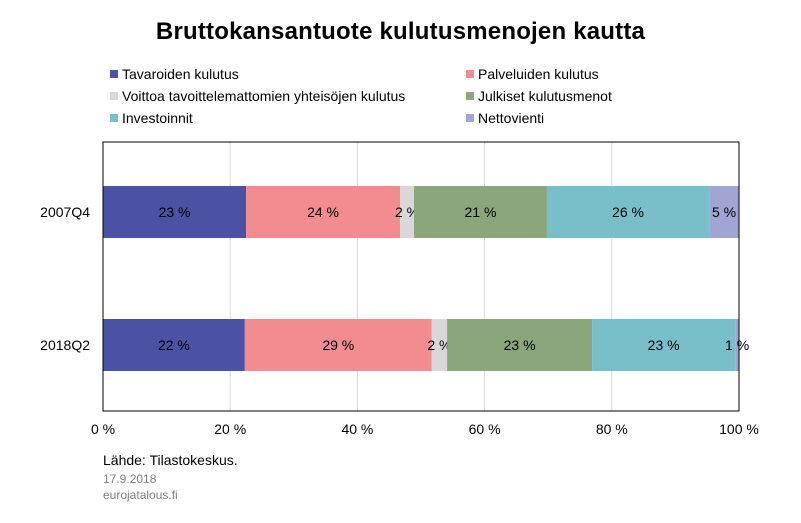 Image resolution: width=801 pixels, height=523 pixels. I want to click on data-label: 1 %, so click(737, 345).